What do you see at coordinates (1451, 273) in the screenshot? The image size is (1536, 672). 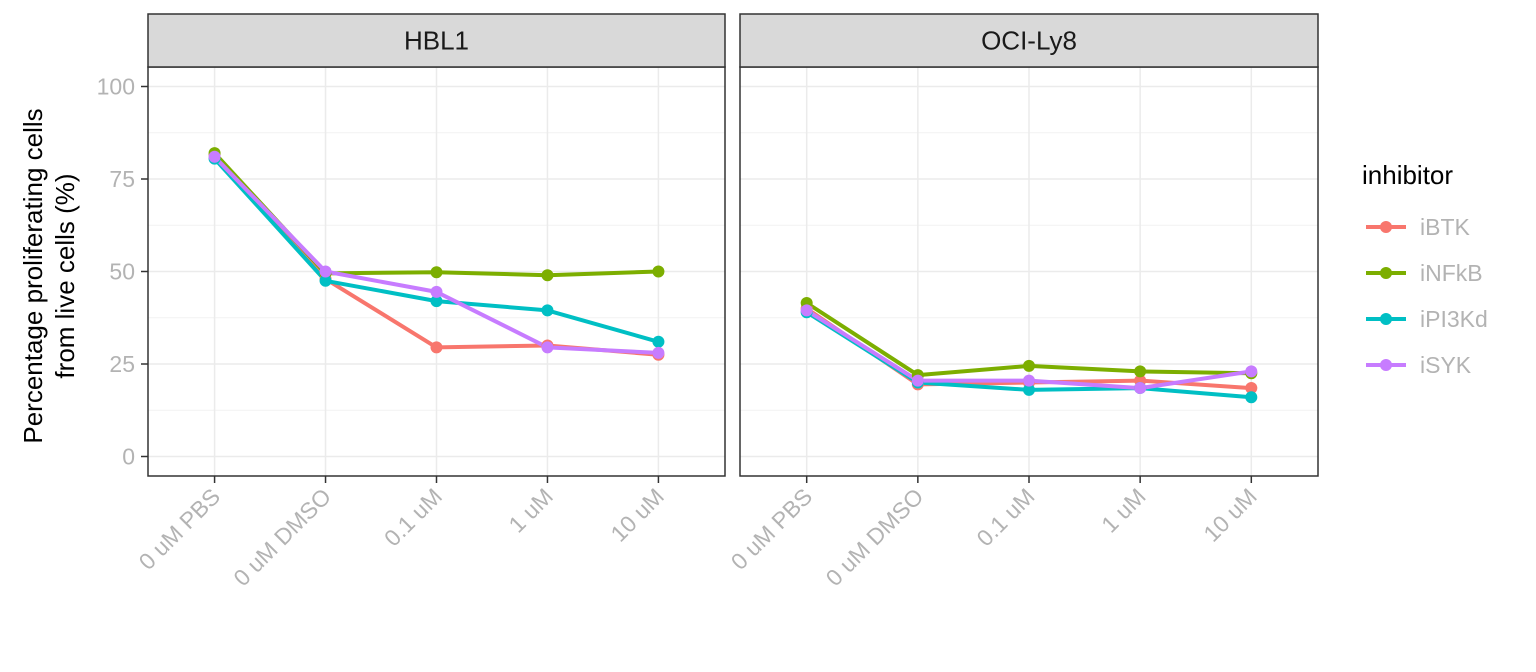 I see `legend-label: iNFkB` at bounding box center [1451, 273].